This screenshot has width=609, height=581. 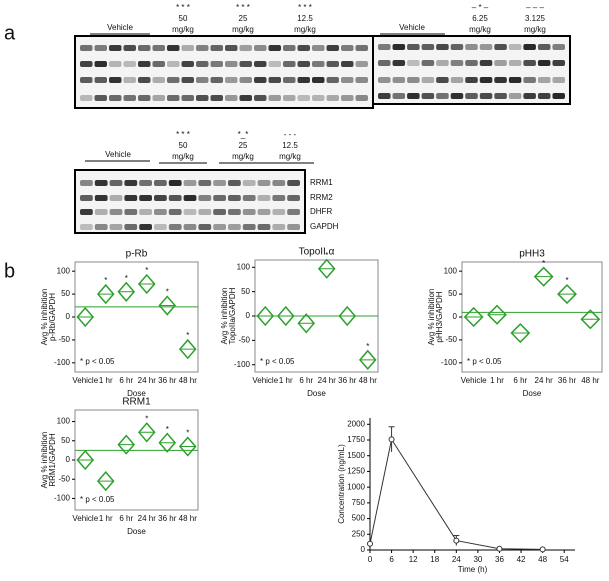 What do you see at coordinates (324, 226) in the screenshot?
I see `row-label: GAPDH` at bounding box center [324, 226].